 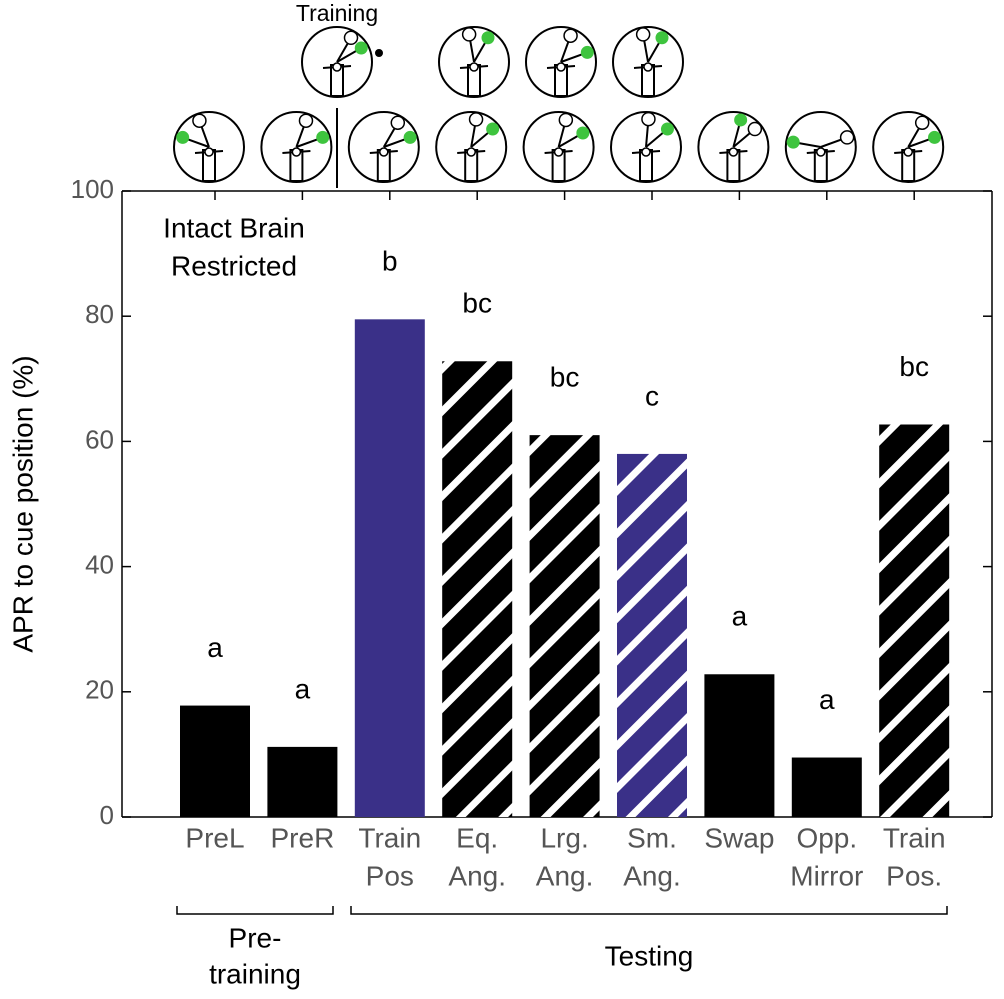 What do you see at coordinates (303, 837) in the screenshot?
I see `x-tick-label: PreR` at bounding box center [303, 837].